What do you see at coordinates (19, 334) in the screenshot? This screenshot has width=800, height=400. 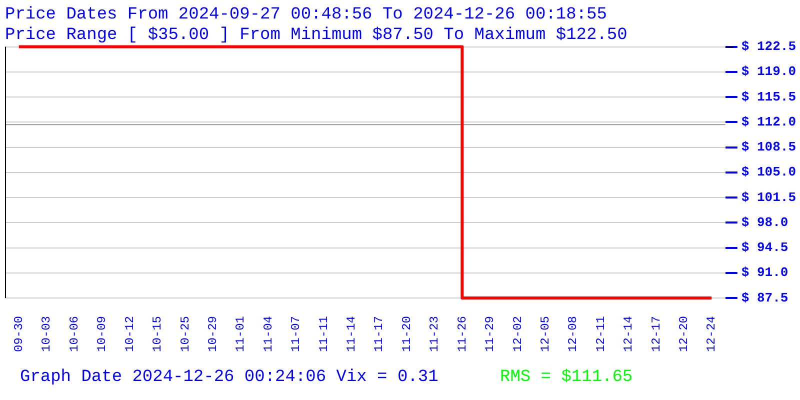 I see `x-tick-label: 09-30` at bounding box center [19, 334].